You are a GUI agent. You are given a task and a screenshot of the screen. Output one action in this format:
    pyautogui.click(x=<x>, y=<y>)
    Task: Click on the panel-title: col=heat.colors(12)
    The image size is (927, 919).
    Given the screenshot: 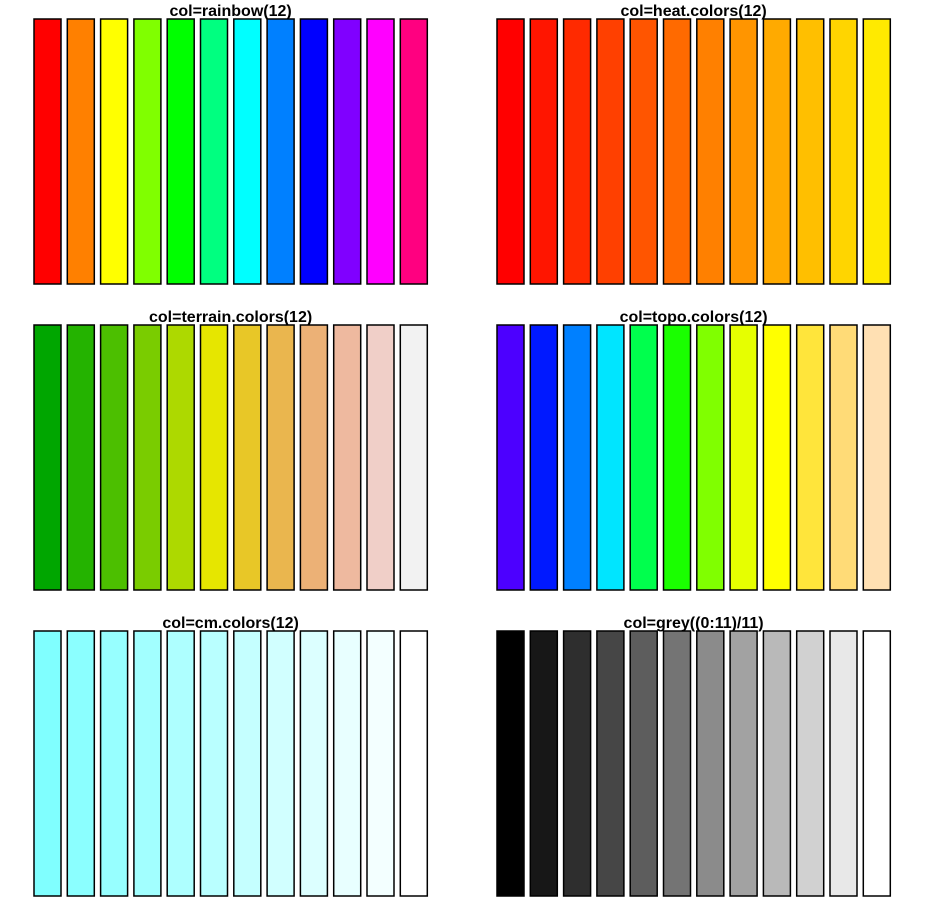 What is the action you would take?
    pyautogui.click(x=693, y=11)
    